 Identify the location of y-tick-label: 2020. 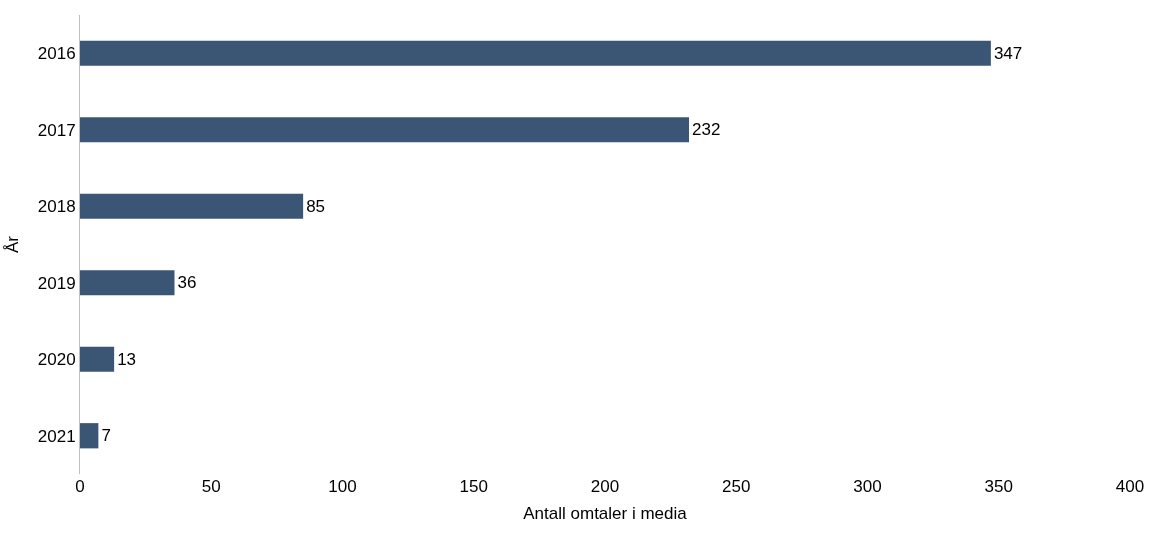
(56, 360).